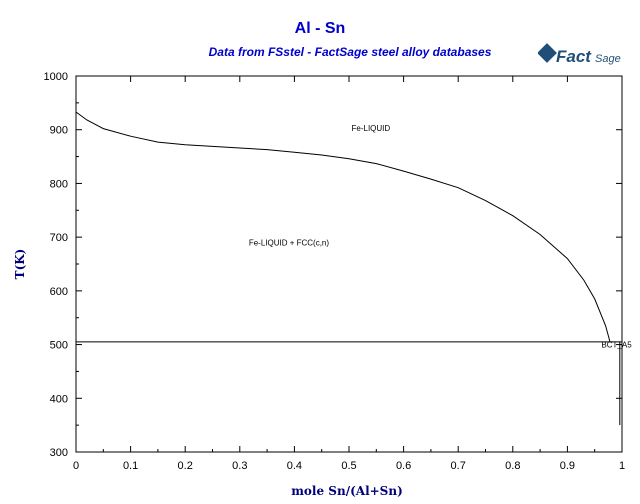  Describe the element at coordinates (567, 466) in the screenshot. I see `x-tick-label: 0.9` at that location.